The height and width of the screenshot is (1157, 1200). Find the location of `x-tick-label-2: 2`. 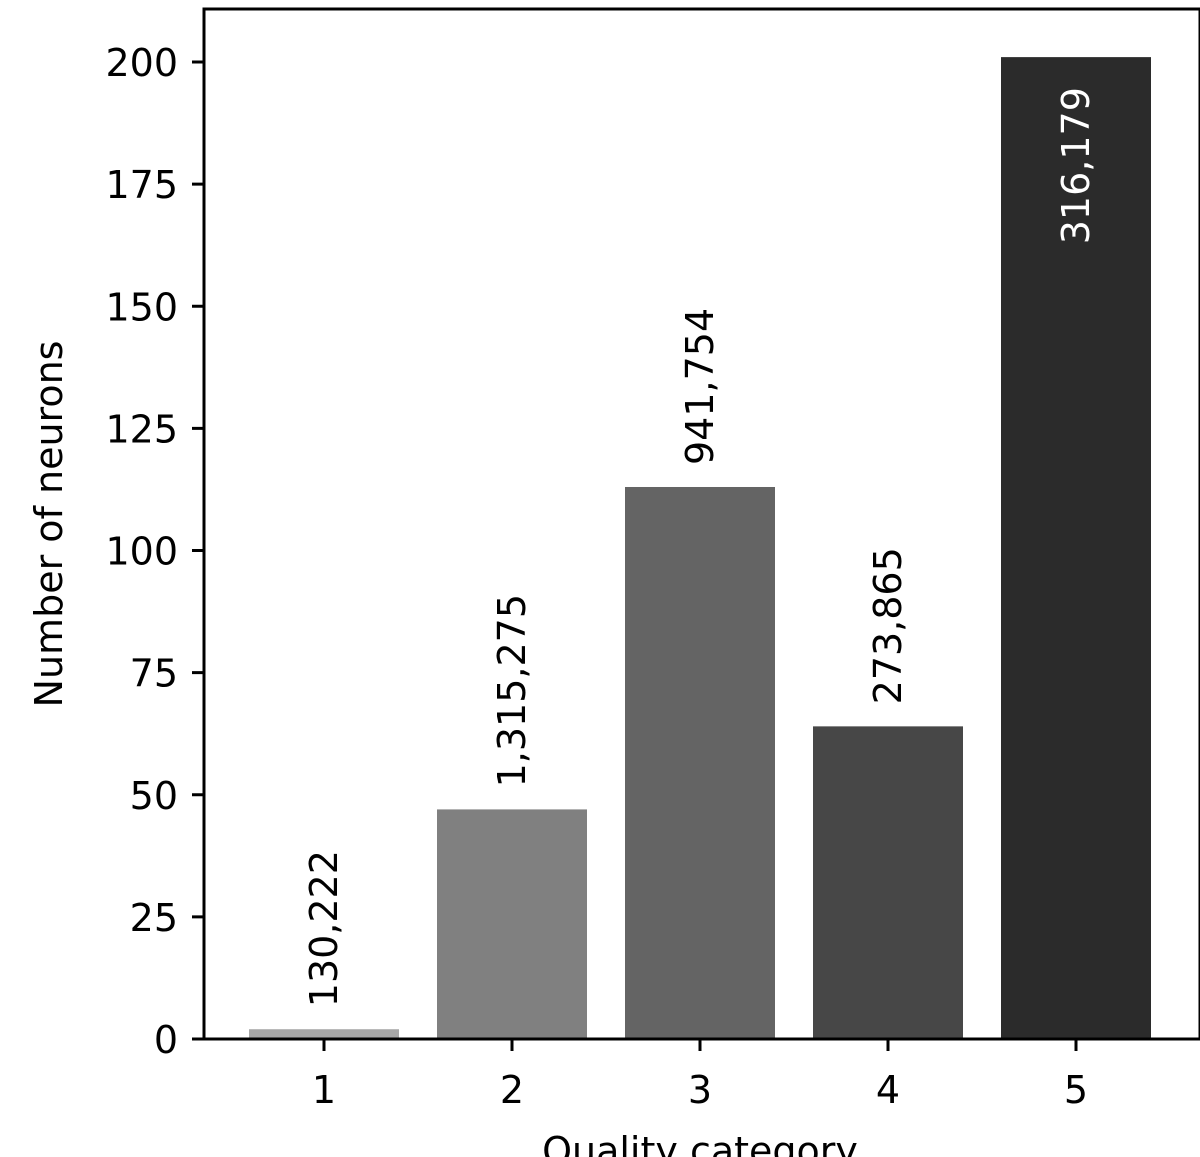

x-tick-label-2: 2 is located at coordinates (512, 1090).